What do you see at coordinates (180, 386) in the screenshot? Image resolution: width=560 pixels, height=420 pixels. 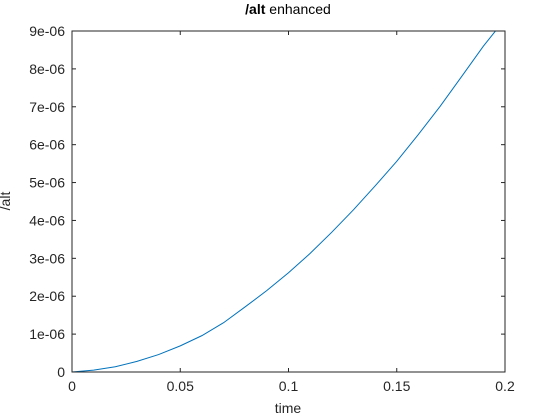 I see `x-tick-label-1: 0.05` at bounding box center [180, 386].